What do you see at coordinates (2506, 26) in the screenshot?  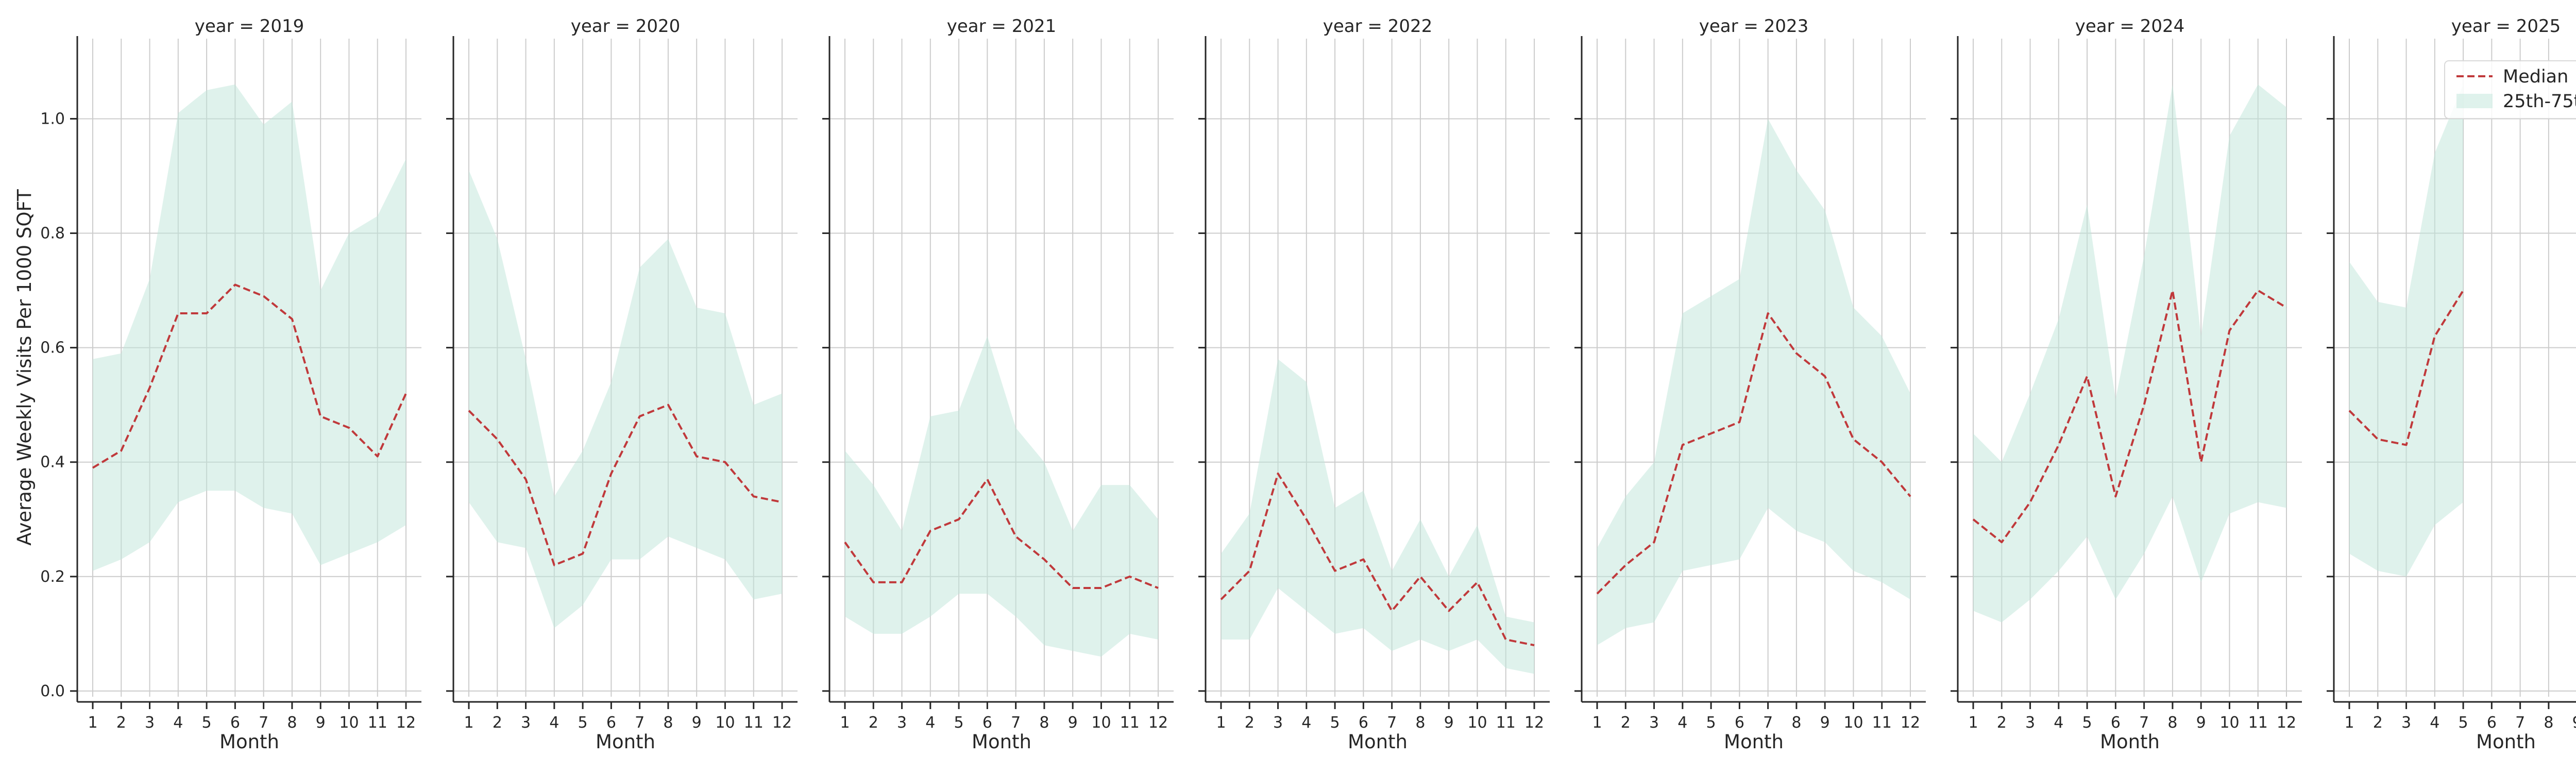 I see `facet-title: year = 2025` at bounding box center [2506, 26].